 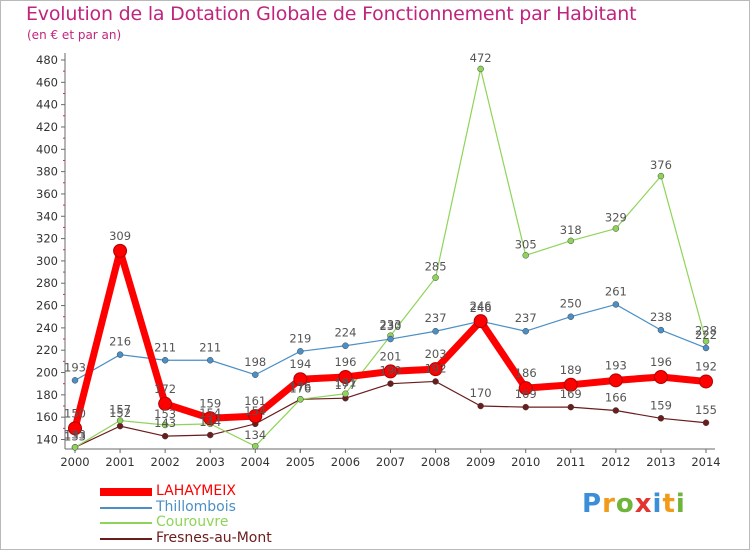 I want to click on y-tick-label-380: 380, so click(x=47, y=172).